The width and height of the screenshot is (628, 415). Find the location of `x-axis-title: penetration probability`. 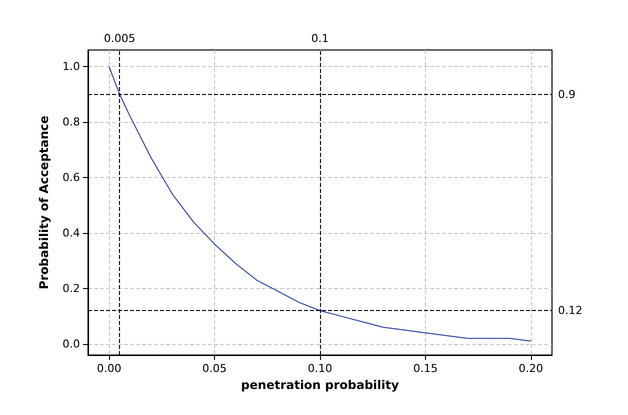

x-axis-title: penetration probability is located at coordinates (320, 385).